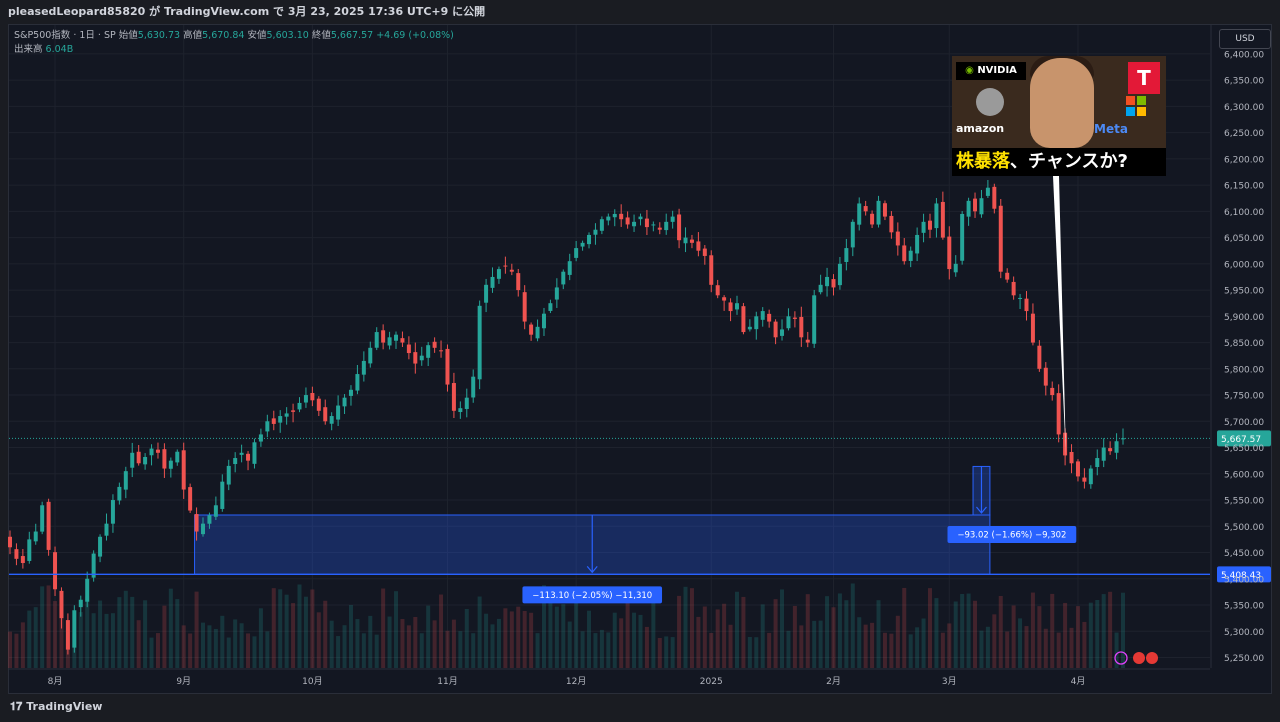  Describe the element at coordinates (1244, 292) in the screenshot. I see `y-tick-label: 5,950.00` at that location.